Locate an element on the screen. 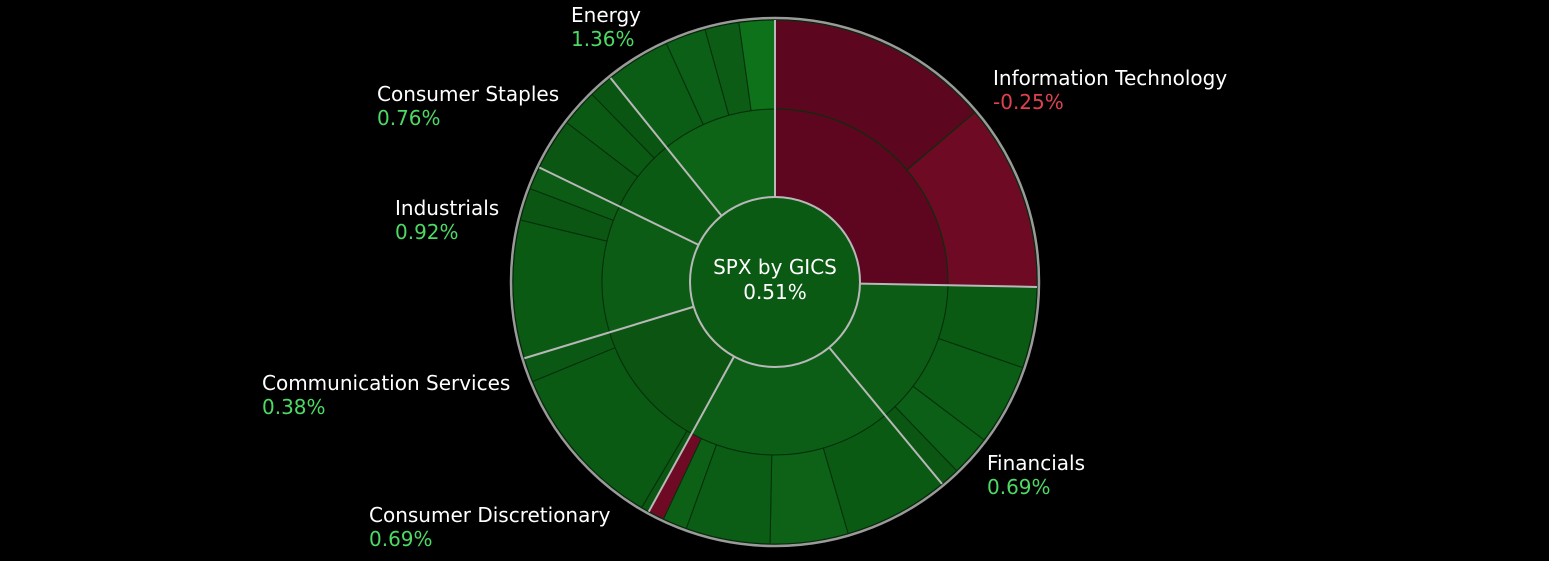 Image resolution: width=1549 pixels, height=561 pixels. sector-name: Industrials is located at coordinates (447, 208).